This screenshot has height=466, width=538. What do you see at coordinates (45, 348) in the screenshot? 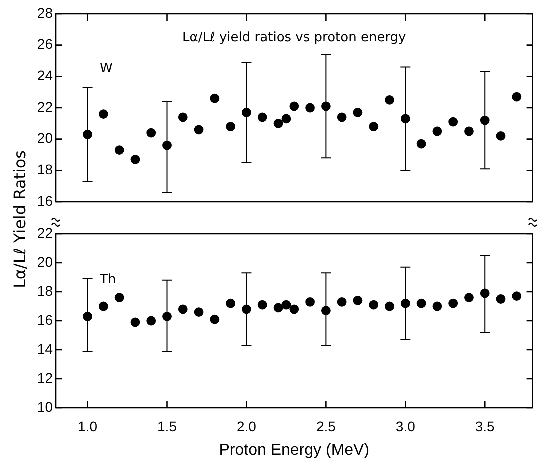
I see `y-tick-label: 14` at bounding box center [45, 348].